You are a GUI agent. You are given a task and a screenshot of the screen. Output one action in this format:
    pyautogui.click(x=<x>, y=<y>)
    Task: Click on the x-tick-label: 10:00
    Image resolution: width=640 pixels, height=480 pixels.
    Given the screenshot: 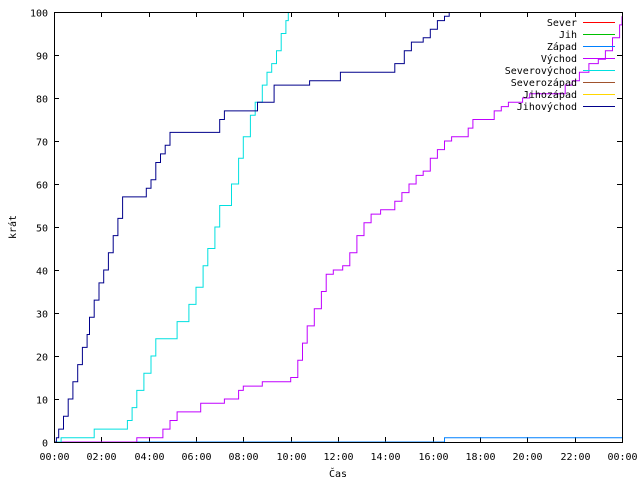 What is the action you would take?
    pyautogui.click(x=291, y=457)
    